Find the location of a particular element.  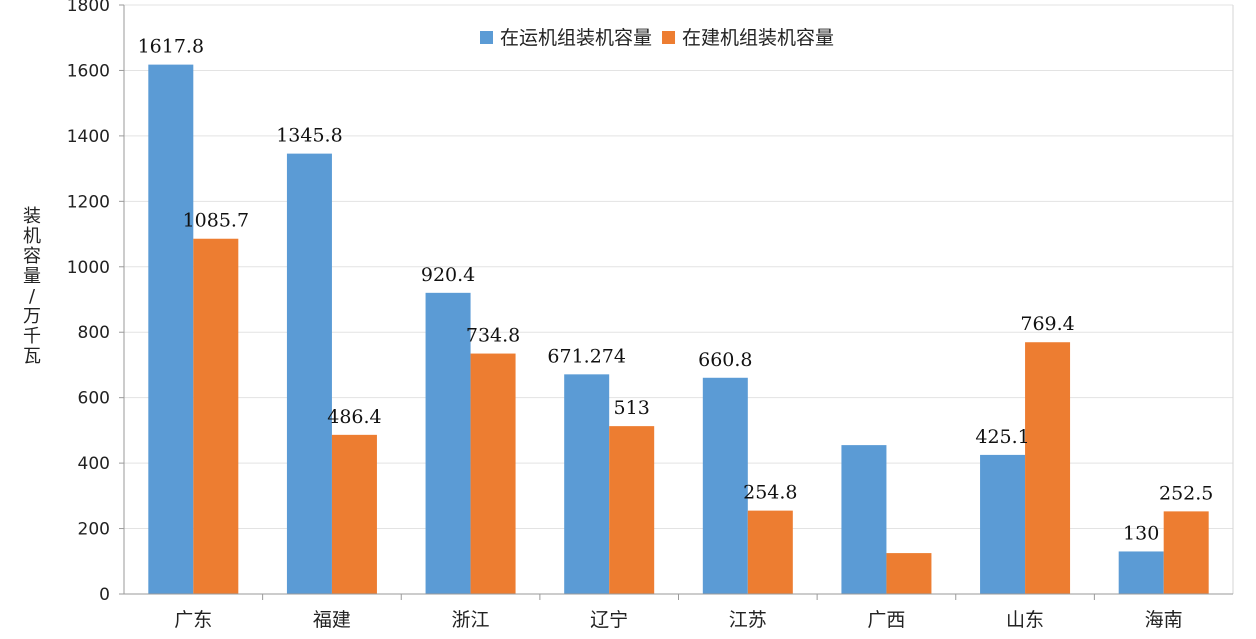

x-tick-label: 辽宁 is located at coordinates (609, 620).